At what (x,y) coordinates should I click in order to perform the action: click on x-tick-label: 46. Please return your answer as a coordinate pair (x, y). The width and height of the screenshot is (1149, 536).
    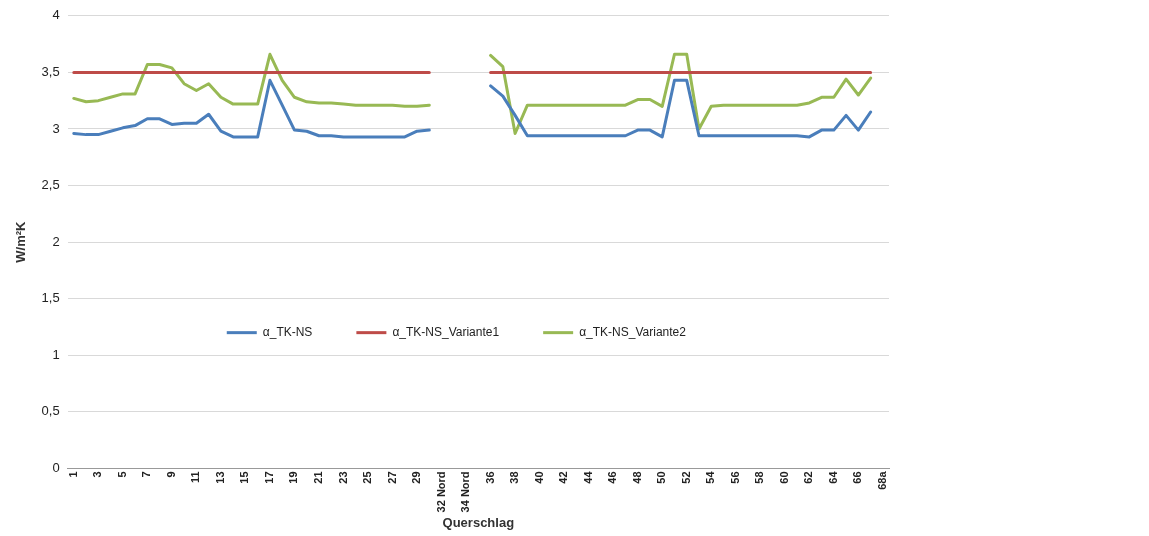
    Looking at the image, I should click on (612, 477).